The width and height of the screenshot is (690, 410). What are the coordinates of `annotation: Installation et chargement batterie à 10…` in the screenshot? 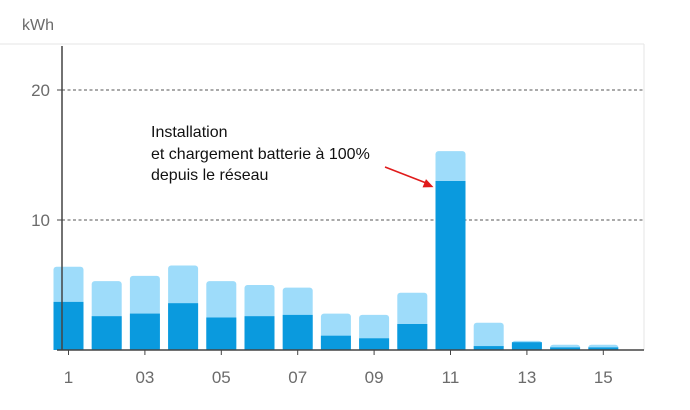 It's located at (292, 156).